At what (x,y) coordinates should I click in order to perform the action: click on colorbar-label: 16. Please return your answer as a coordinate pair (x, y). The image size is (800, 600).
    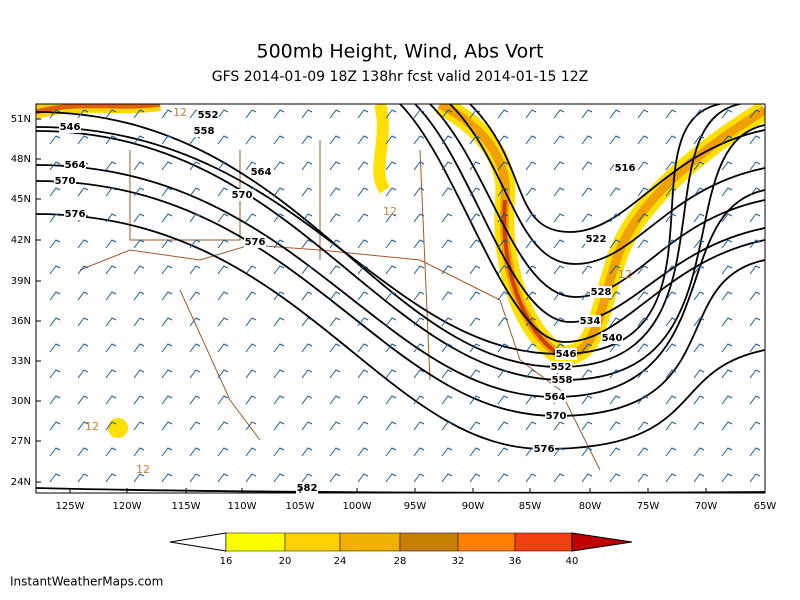
    Looking at the image, I should click on (226, 561).